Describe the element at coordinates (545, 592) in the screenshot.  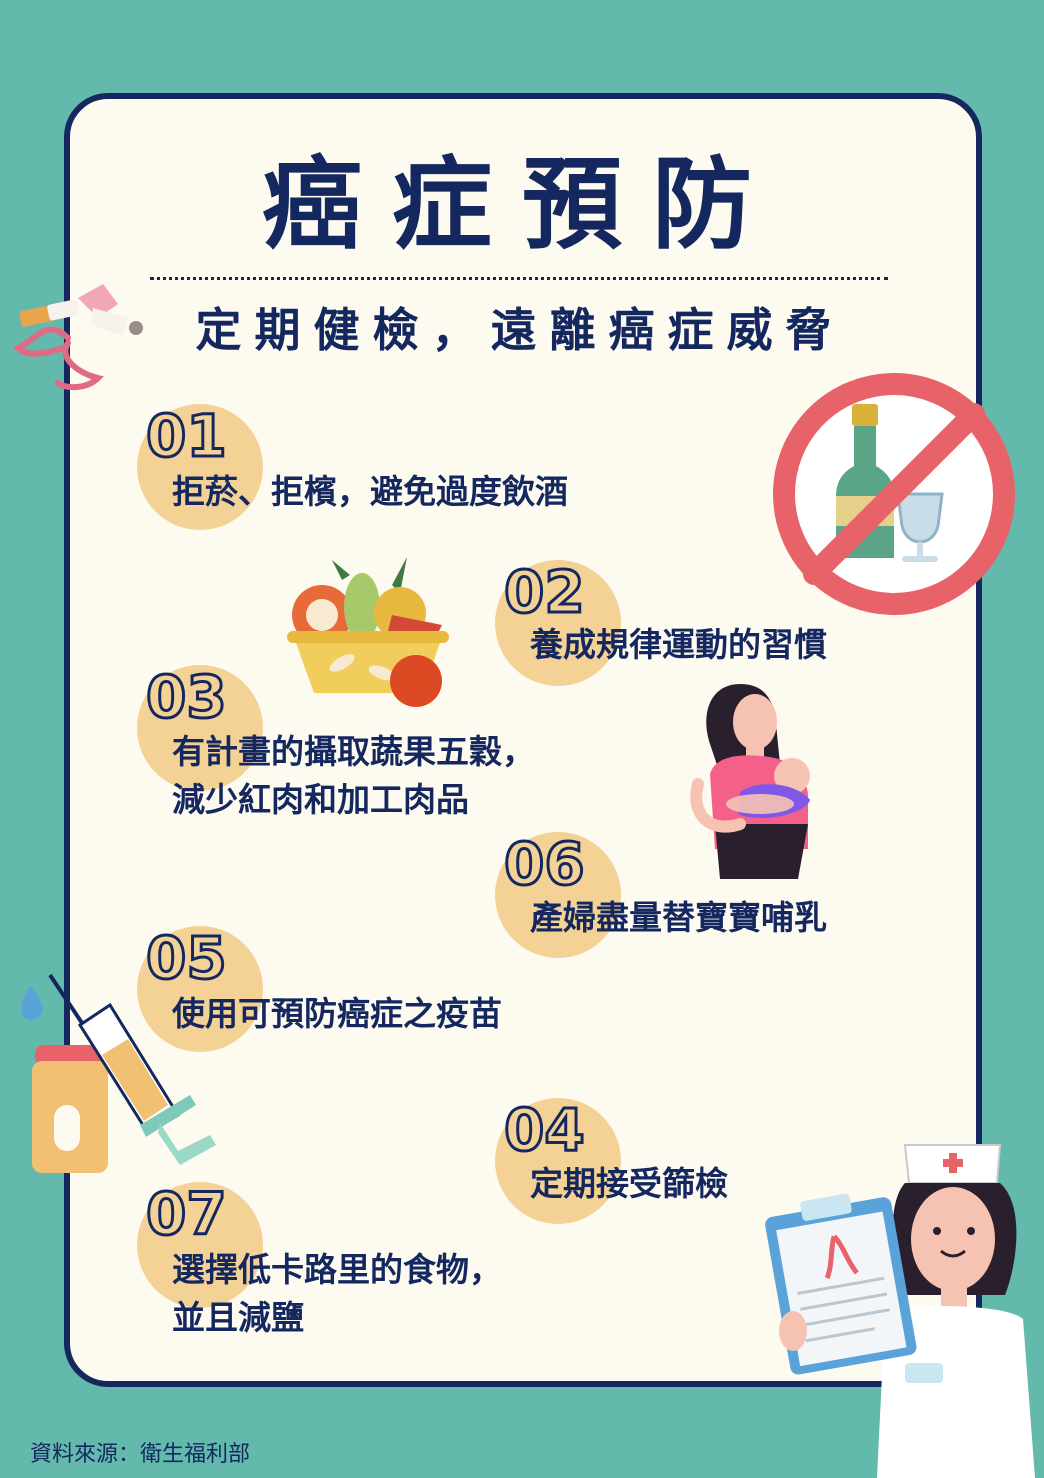
I see `tip-number: 02` at that location.